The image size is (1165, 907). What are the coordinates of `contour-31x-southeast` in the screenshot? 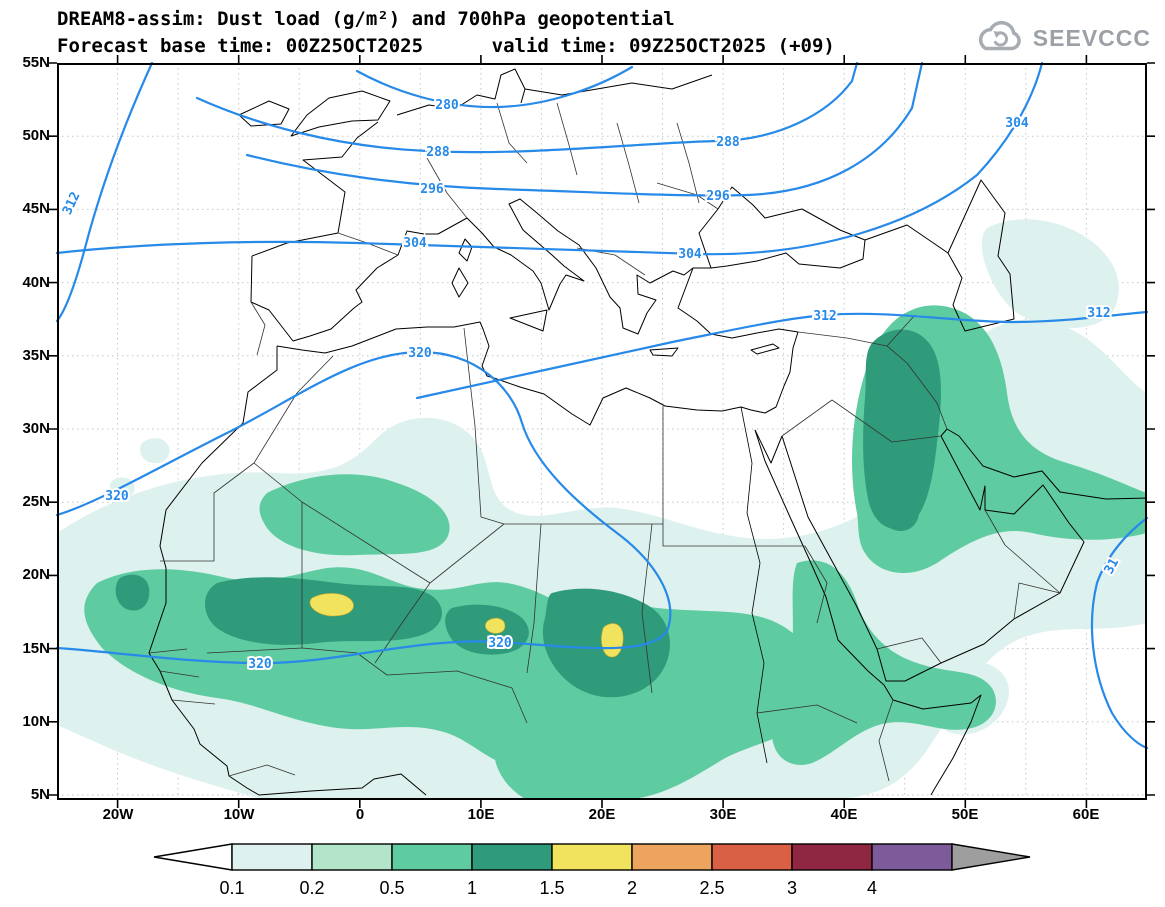 It's located at (1119, 633).